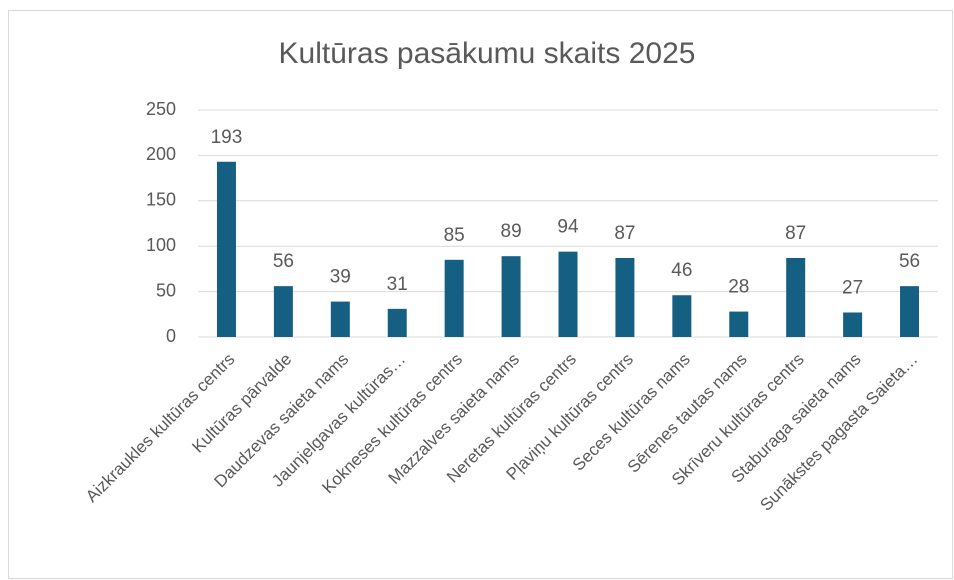 The image size is (954, 580). Describe the element at coordinates (454, 235) in the screenshot. I see `data-label: 85` at that location.